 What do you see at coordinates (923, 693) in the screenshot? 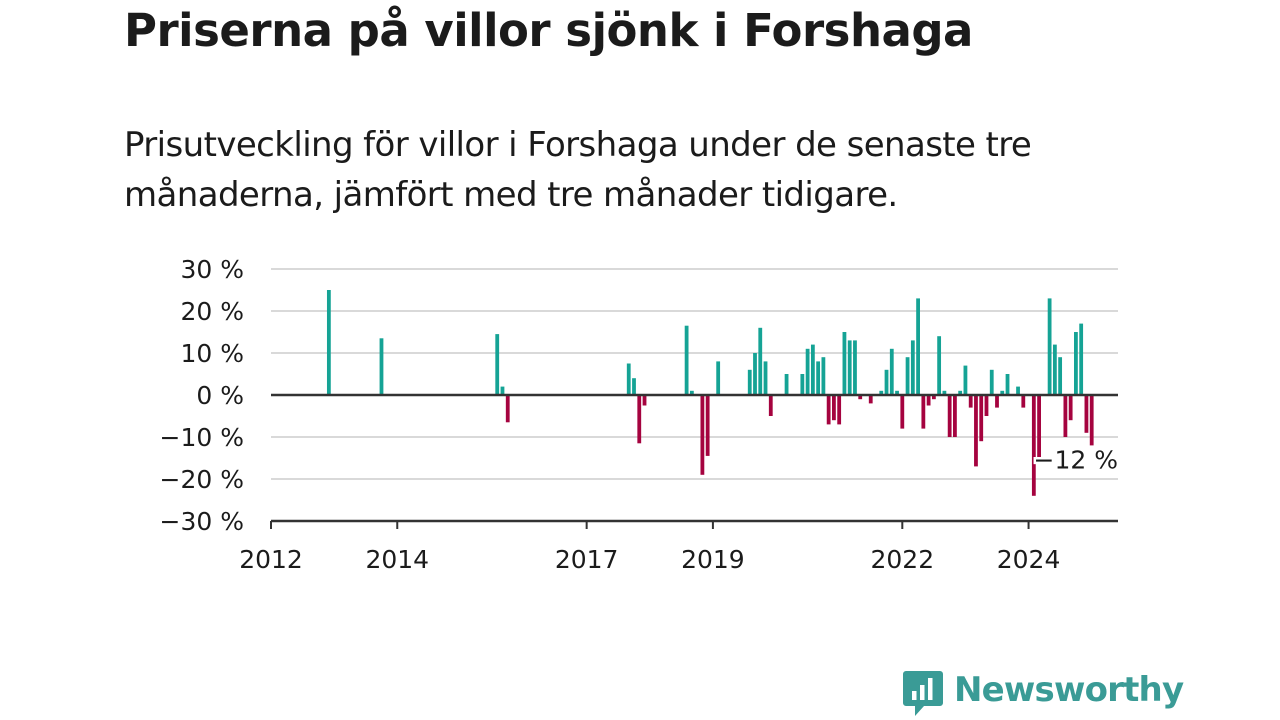
I see `newsworthy-logo-icon` at bounding box center [923, 693].